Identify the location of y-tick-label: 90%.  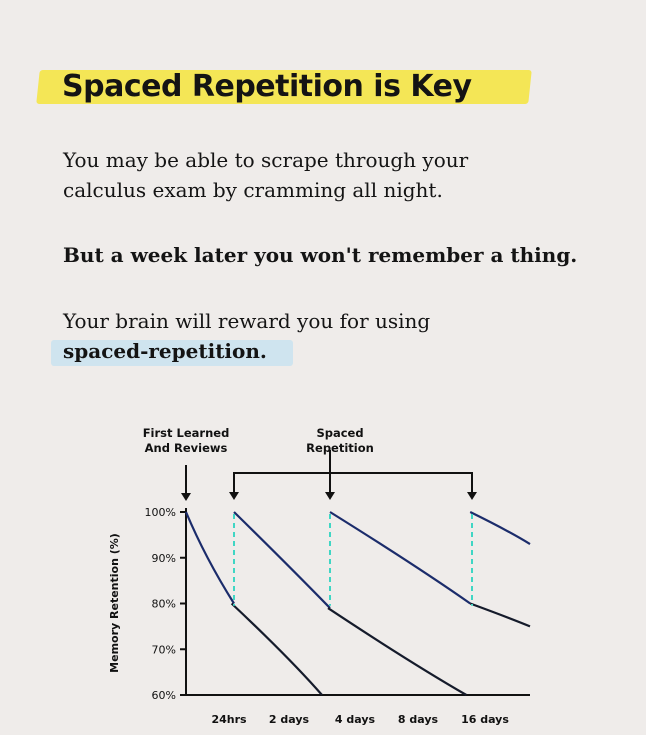
(164, 558).